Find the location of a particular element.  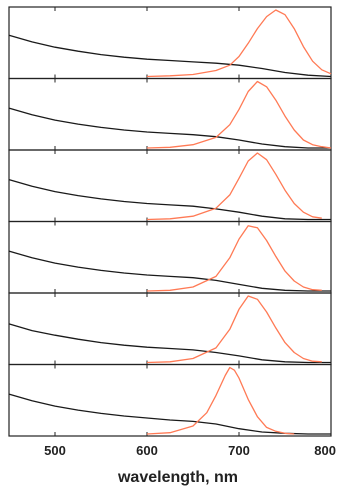

x-tick-label: 800 is located at coordinates (325, 450).